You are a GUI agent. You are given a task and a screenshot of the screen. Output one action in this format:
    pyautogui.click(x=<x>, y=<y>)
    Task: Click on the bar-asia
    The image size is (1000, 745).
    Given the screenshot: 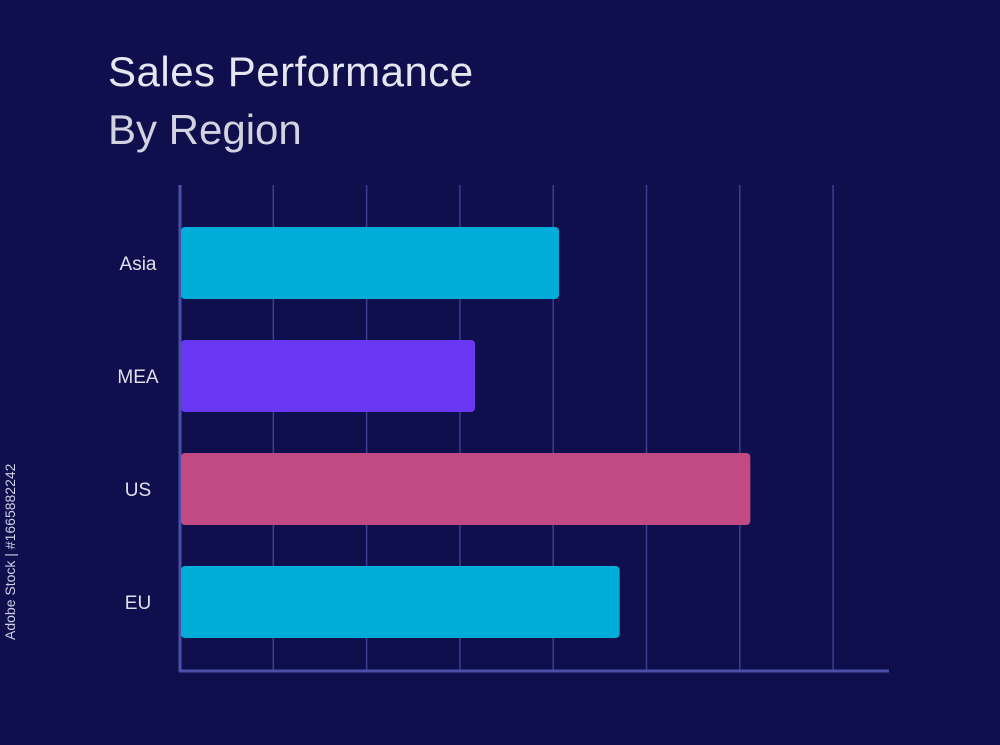 What is the action you would take?
    pyautogui.click(x=370, y=263)
    